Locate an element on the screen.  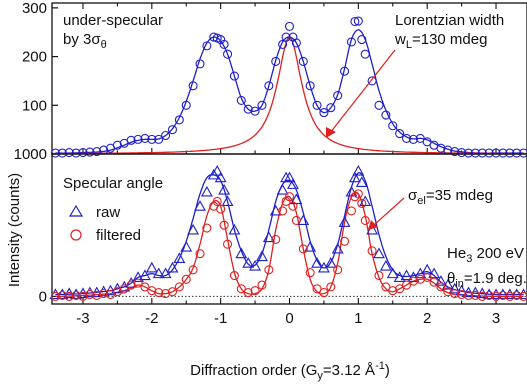
x-tick-label: 1 is located at coordinates (358, 318).